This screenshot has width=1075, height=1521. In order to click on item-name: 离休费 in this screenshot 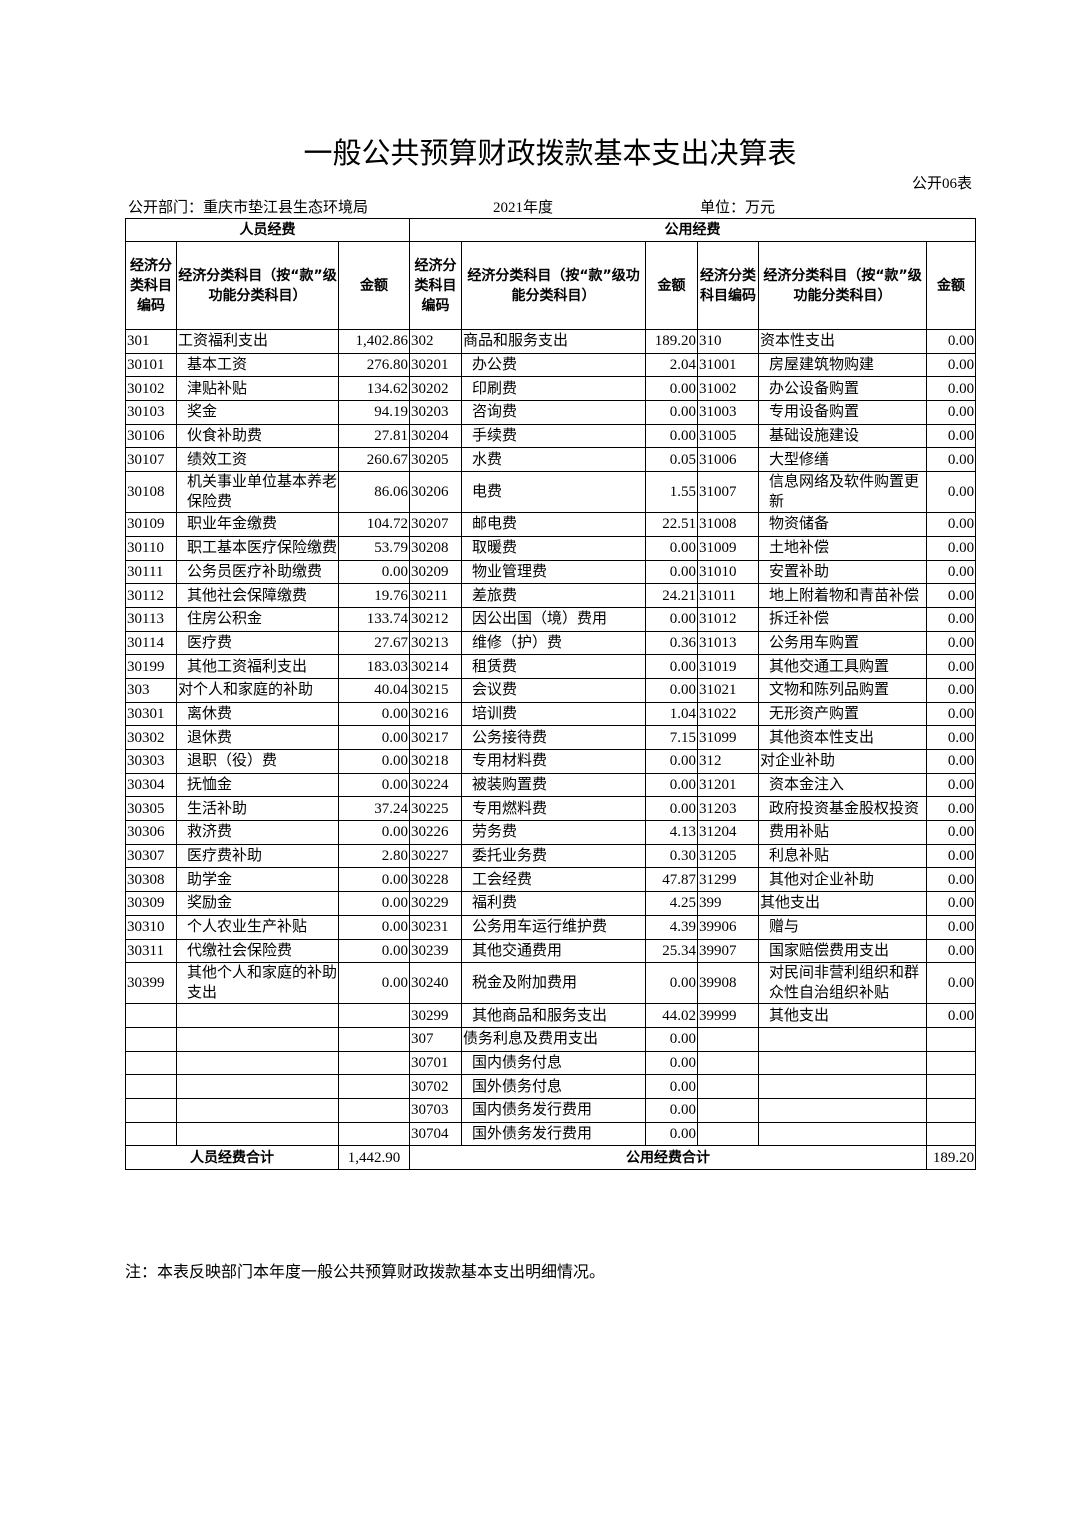, I will do `click(257, 714)`.